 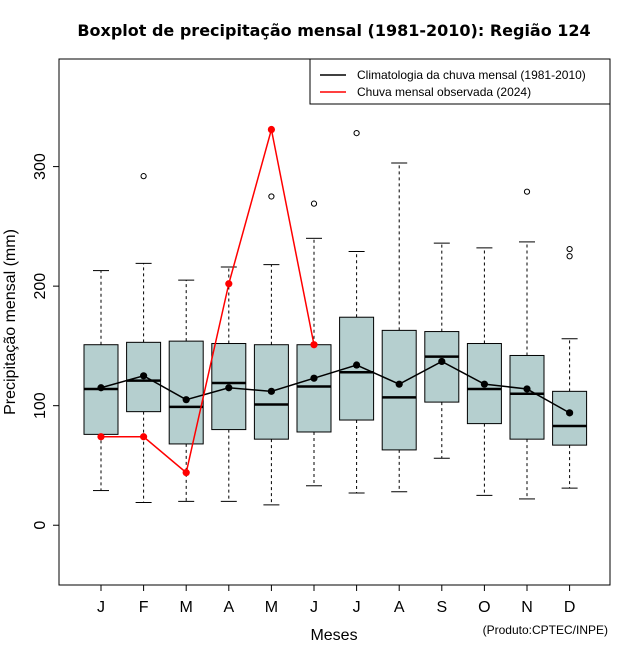 I want to click on legend-label-climatology: Climatologia da chuva mensal (1981-2010), so click(x=471, y=75).